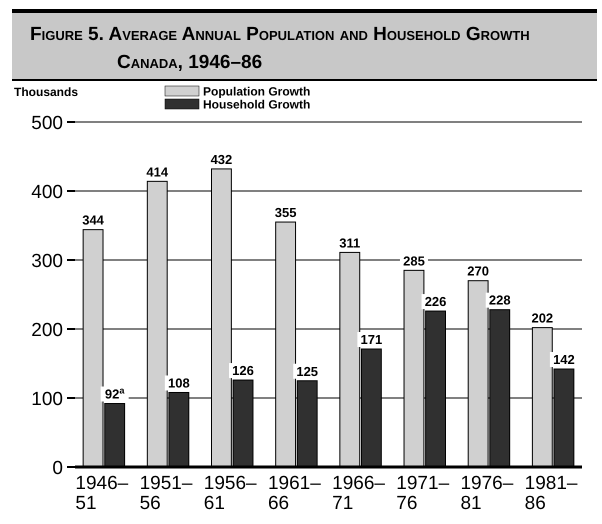 This screenshot has height=524, width=602. I want to click on data-label: 125, so click(307, 371).